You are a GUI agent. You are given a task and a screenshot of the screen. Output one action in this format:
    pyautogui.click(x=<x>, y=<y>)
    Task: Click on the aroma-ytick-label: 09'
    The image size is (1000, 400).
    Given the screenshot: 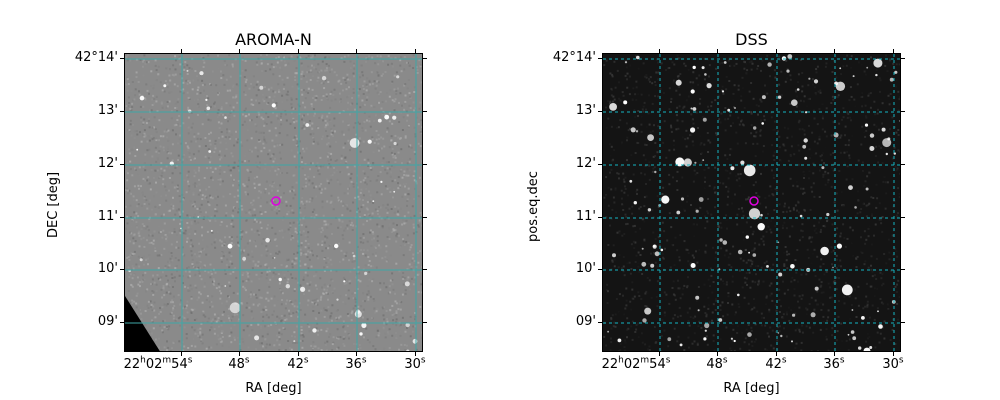 What is the action you would take?
    pyautogui.click(x=107, y=321)
    